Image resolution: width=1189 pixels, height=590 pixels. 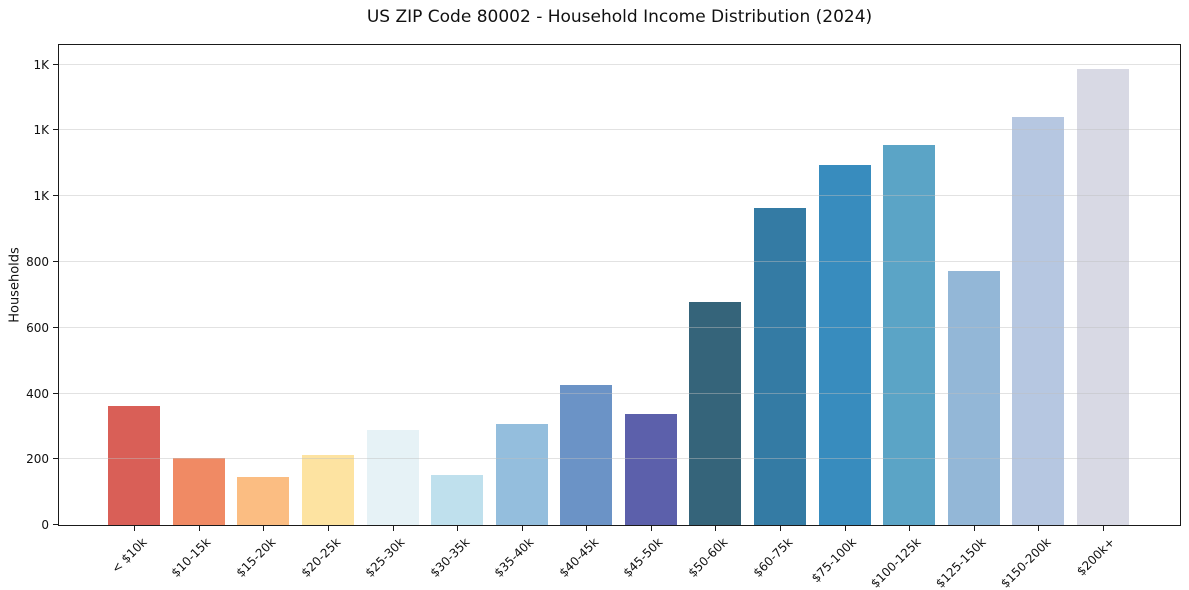 I want to click on x-tick-label: $75-100k, so click(x=834, y=560).